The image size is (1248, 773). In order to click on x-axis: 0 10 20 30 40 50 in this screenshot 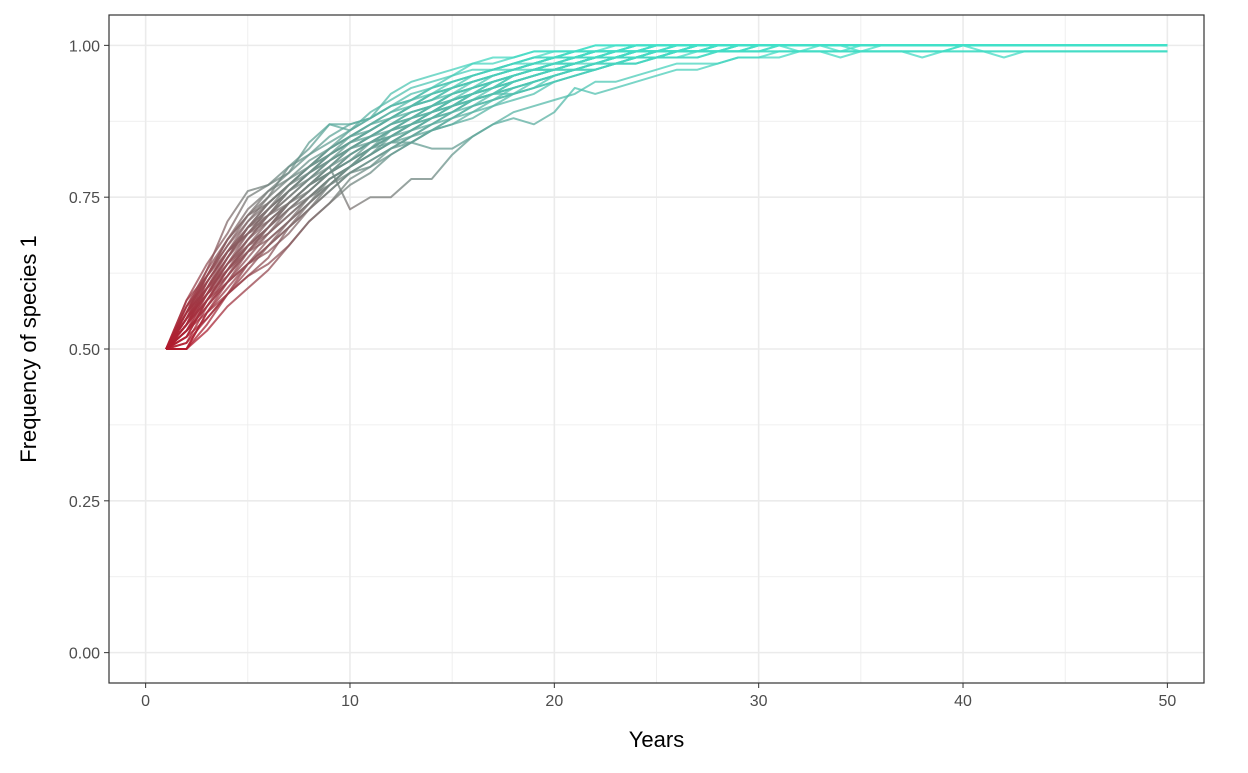, I will do `click(658, 696)`.